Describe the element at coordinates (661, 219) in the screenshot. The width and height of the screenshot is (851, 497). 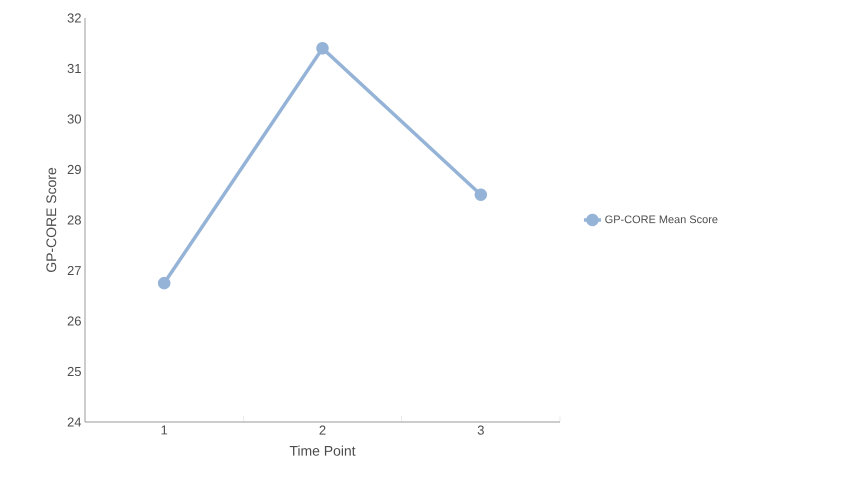
I see `legend-label: GP-CORE Mean Score` at that location.